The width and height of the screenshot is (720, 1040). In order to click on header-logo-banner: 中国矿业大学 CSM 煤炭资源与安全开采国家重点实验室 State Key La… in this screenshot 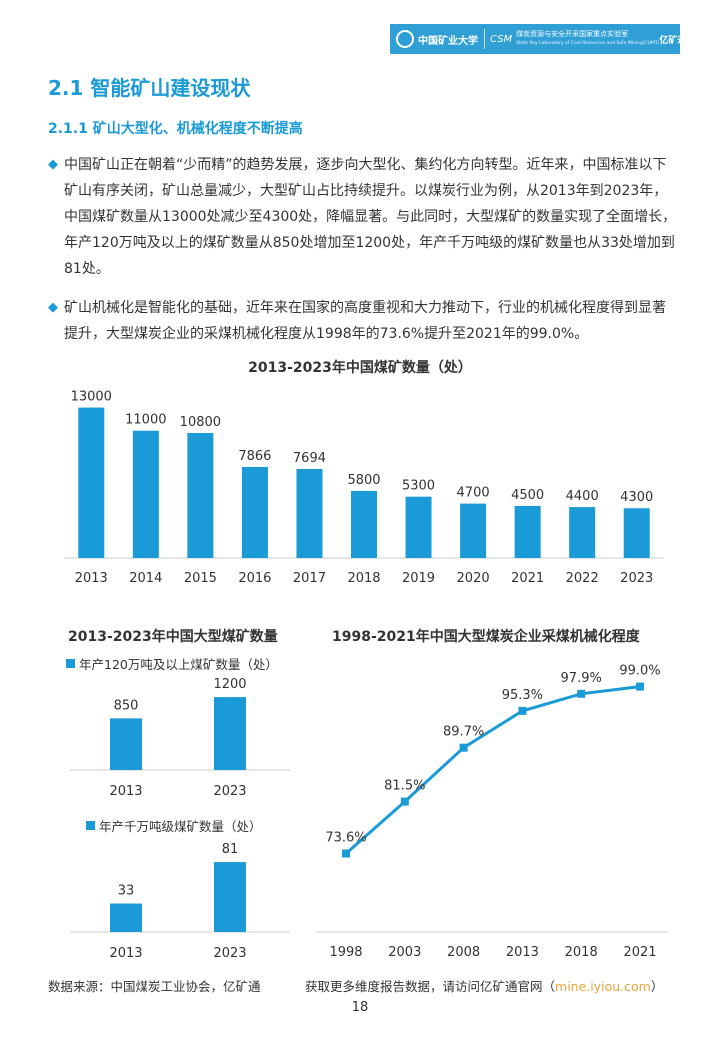, I will do `click(538, 39)`.